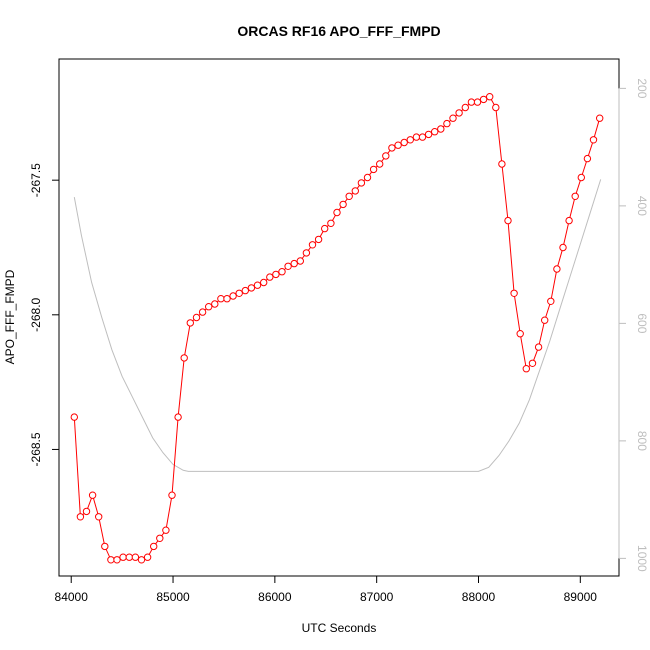  What do you see at coordinates (633, 325) in the screenshot?
I see `right-y-axis: 200 400 600 800 1000` at bounding box center [633, 325].